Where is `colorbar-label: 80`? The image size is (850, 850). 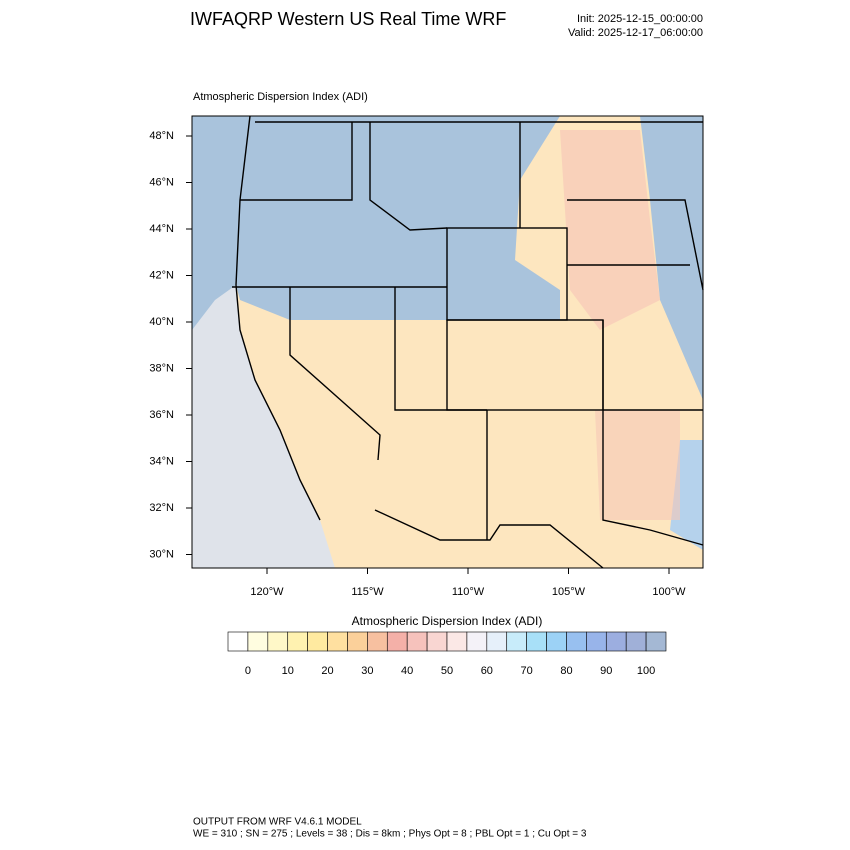 colorbar-label: 80 is located at coordinates (566, 671).